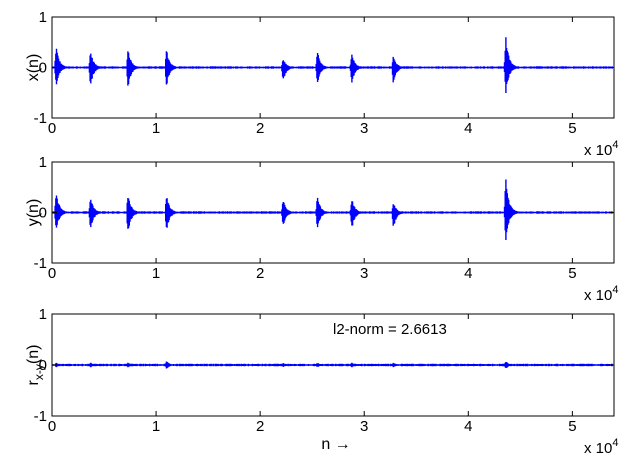 The width and height of the screenshot is (626, 457). What do you see at coordinates (33, 355) in the screenshot?
I see `y-label-tail: (n)` at bounding box center [33, 355].